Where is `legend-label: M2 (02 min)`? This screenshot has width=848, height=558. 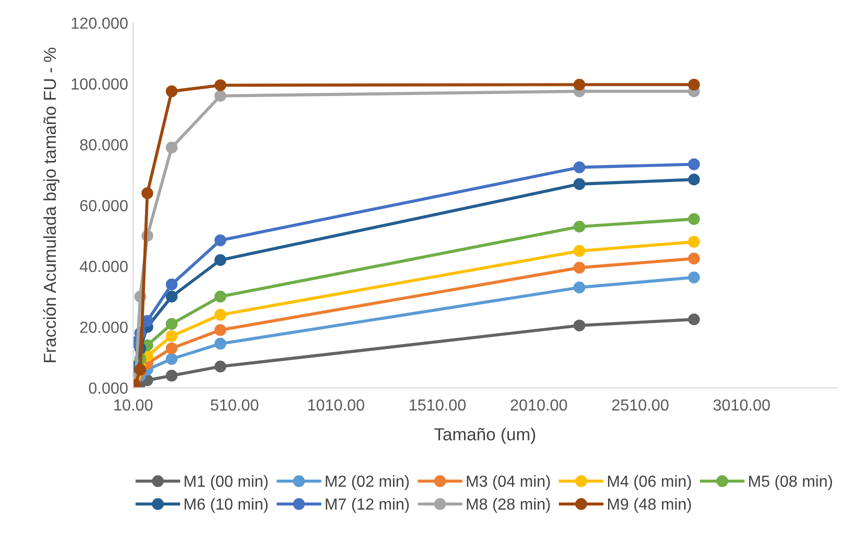
legend-label: M2 (02 min) is located at coordinates (367, 482).